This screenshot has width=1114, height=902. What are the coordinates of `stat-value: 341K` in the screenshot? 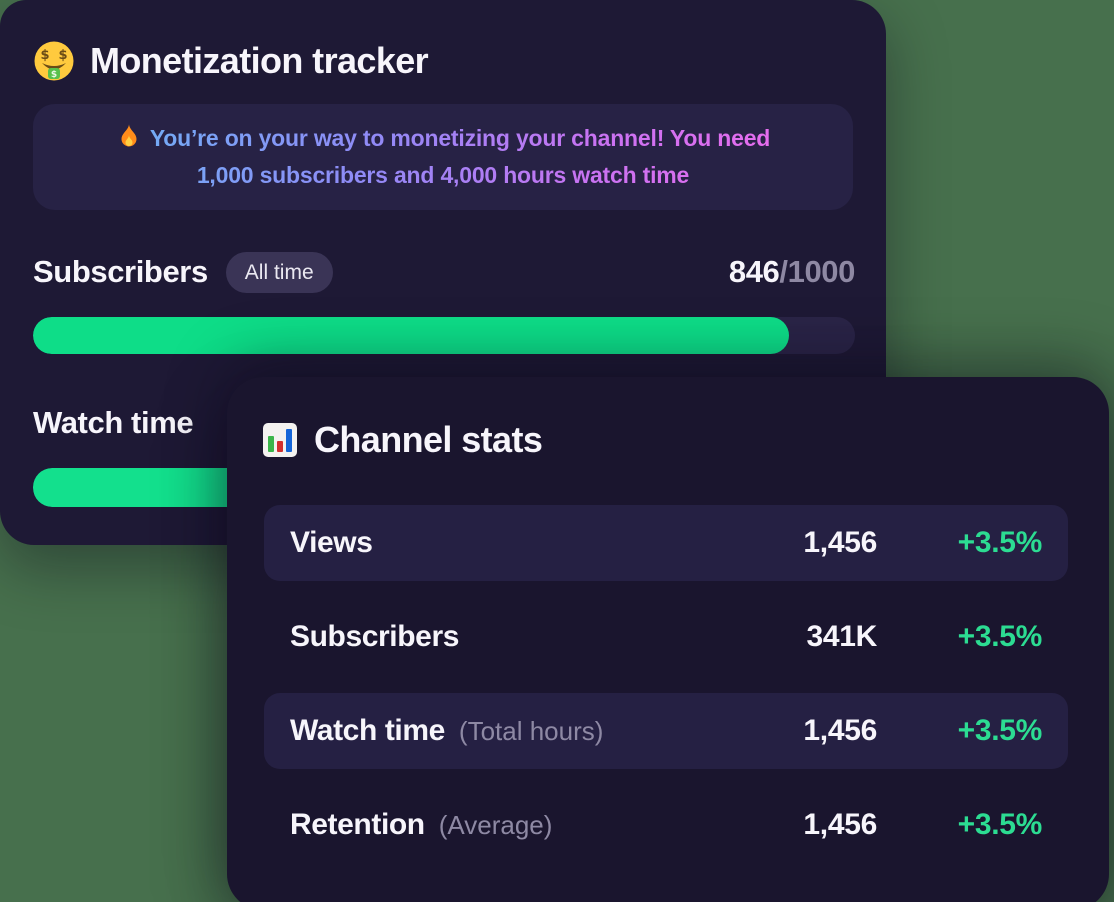 It's located at (841, 636).